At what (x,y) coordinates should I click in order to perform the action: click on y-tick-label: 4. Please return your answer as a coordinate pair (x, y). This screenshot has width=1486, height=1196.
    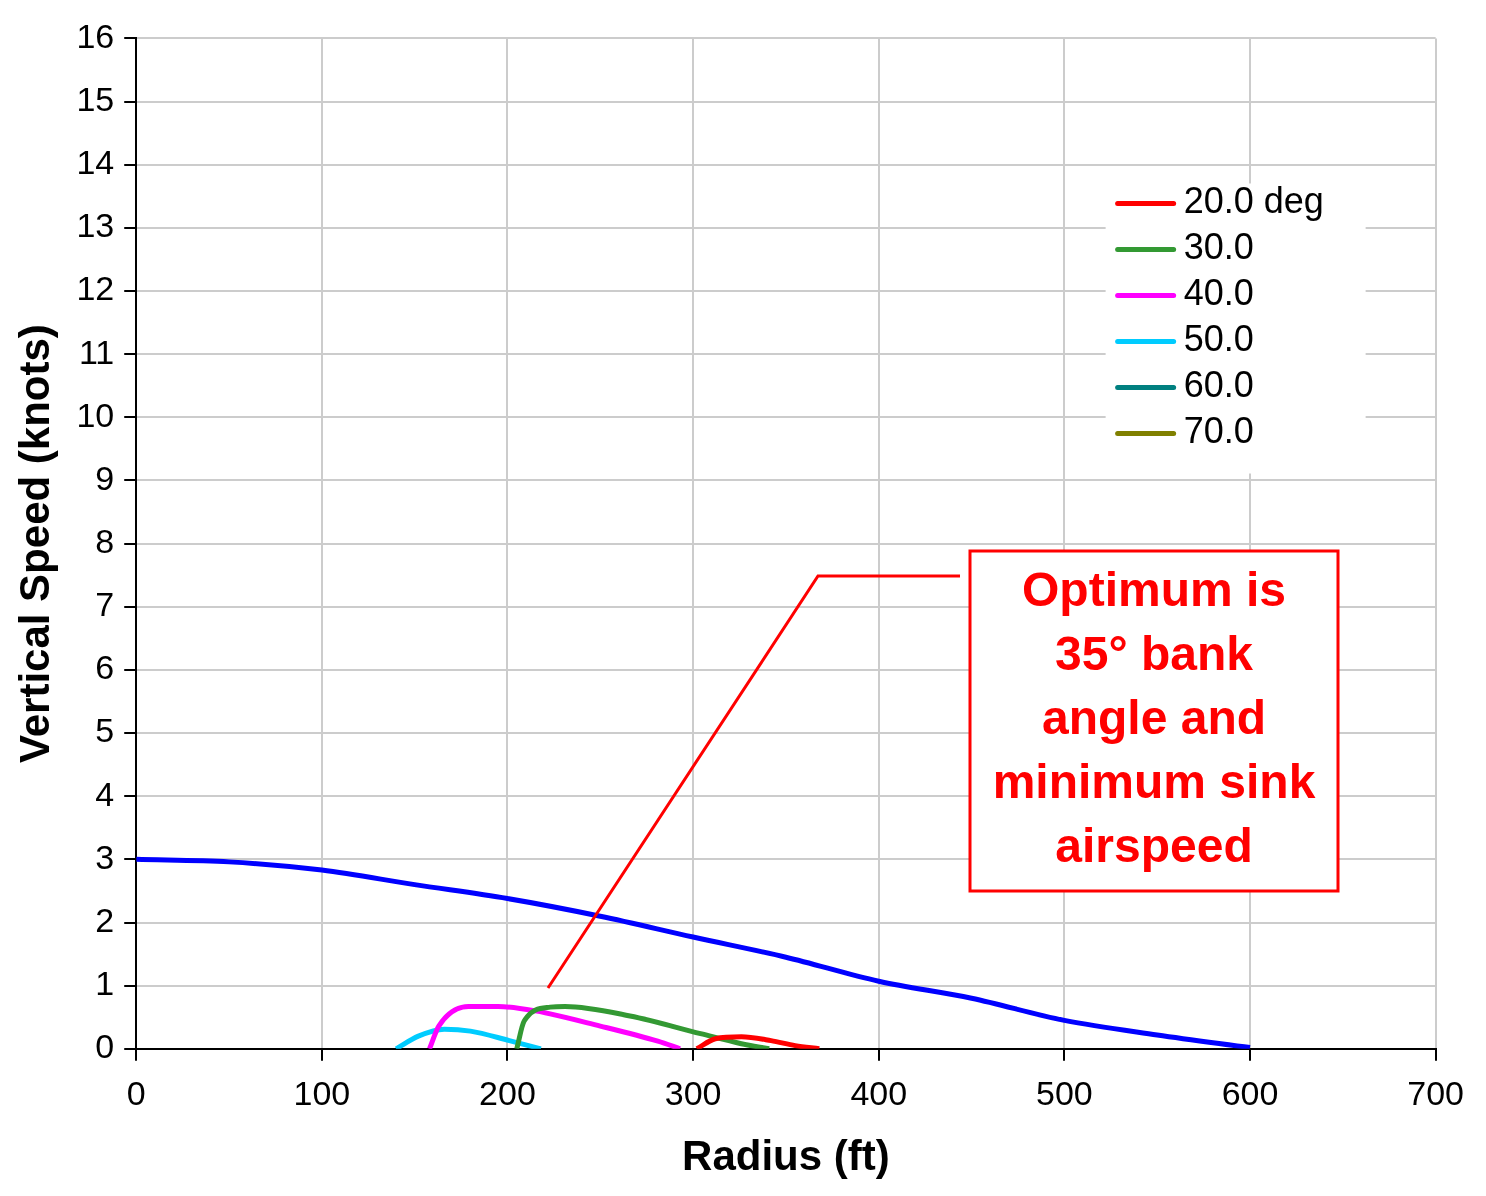
    Looking at the image, I should click on (105, 793).